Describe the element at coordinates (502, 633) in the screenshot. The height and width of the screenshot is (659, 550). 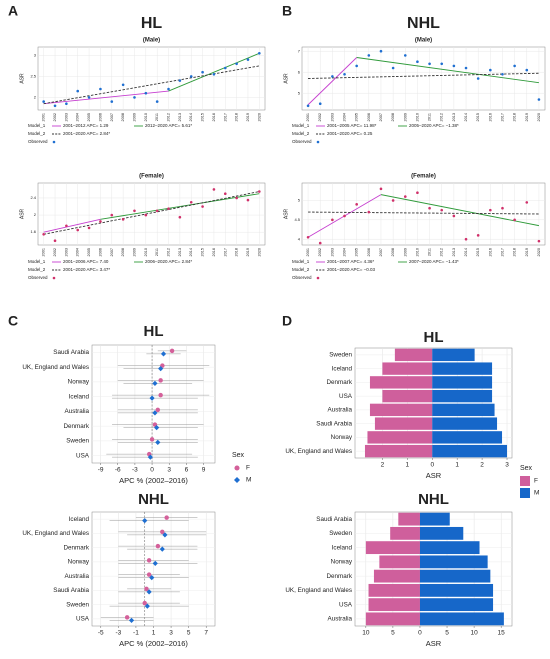
I see `x-tick-label: 15` at that location.